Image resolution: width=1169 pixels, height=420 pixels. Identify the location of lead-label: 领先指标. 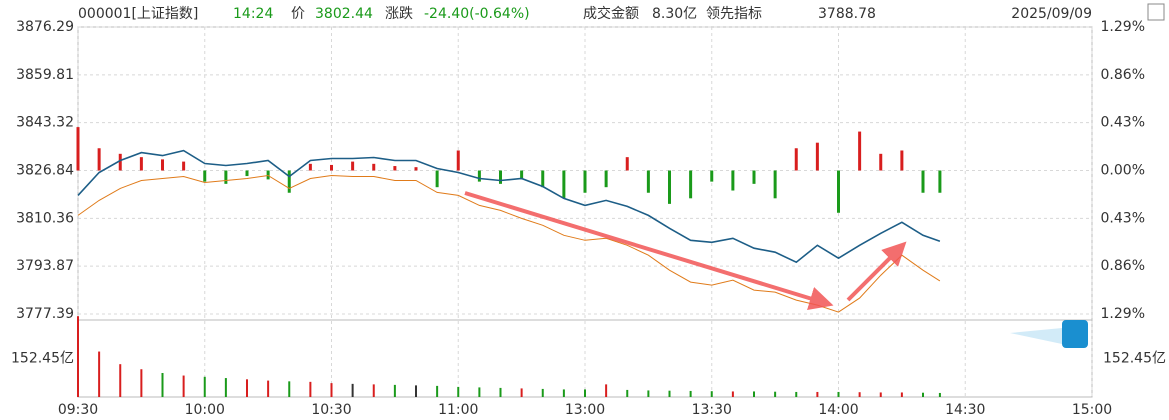
(734, 14).